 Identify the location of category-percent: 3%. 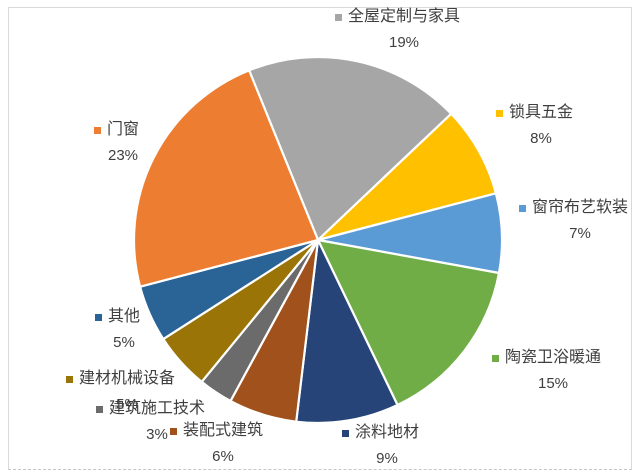
(157, 434).